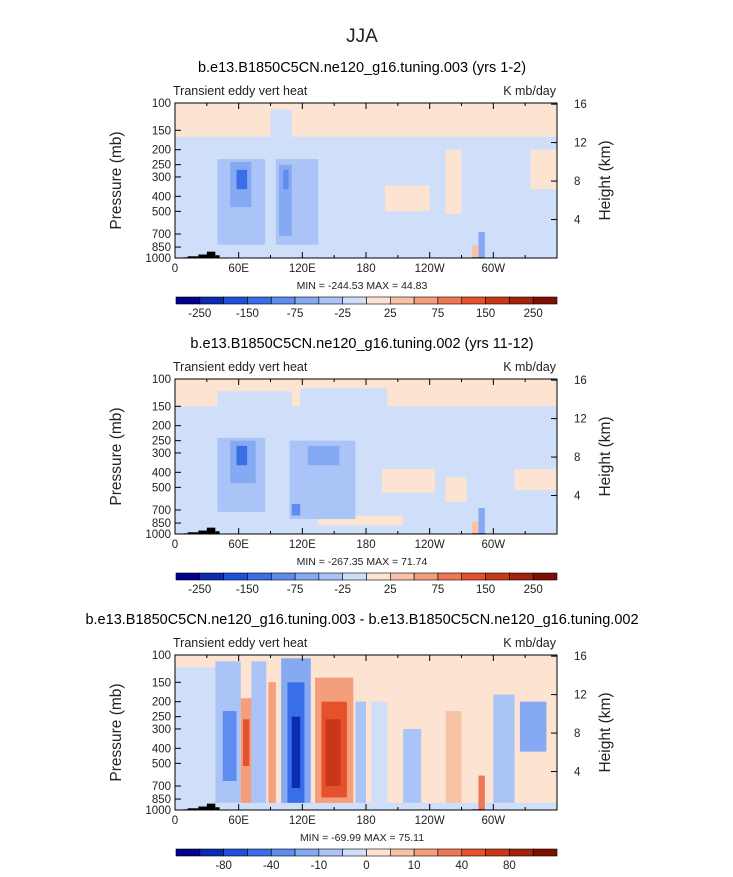  Describe the element at coordinates (494, 545) in the screenshot. I see `x-tick-label: 60W` at that location.